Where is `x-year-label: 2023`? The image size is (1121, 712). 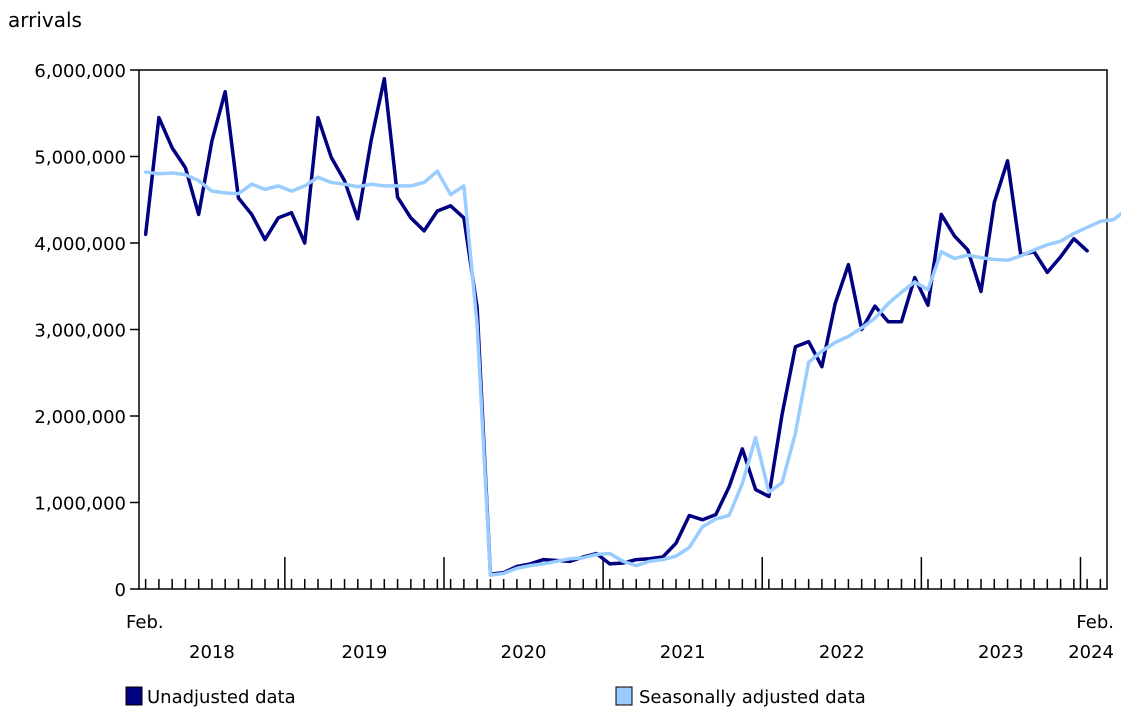
x-year-label: 2023 is located at coordinates (1001, 652).